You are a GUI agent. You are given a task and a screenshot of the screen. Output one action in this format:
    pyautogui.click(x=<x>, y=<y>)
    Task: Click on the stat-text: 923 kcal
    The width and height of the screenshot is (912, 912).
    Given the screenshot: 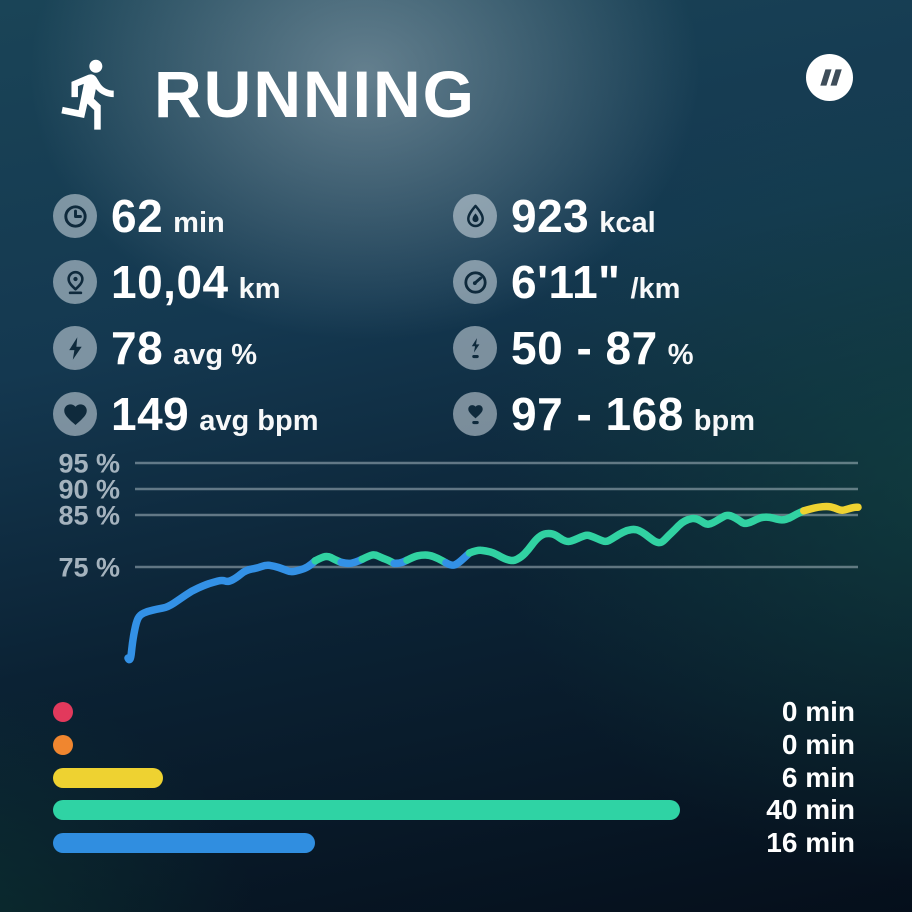 What is the action you would take?
    pyautogui.click(x=583, y=216)
    